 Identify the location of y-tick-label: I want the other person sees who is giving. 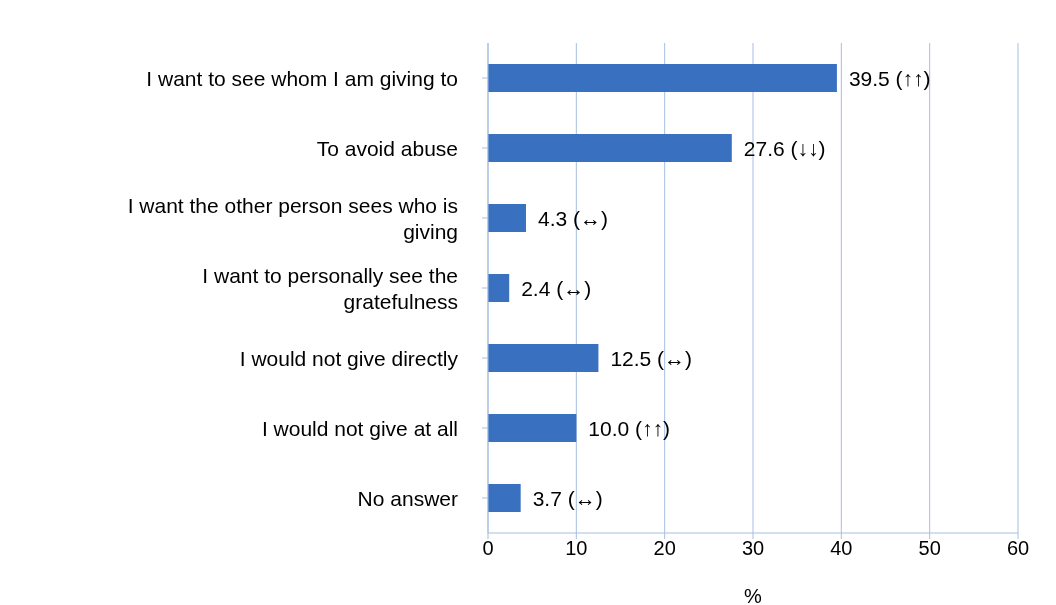
(292, 218).